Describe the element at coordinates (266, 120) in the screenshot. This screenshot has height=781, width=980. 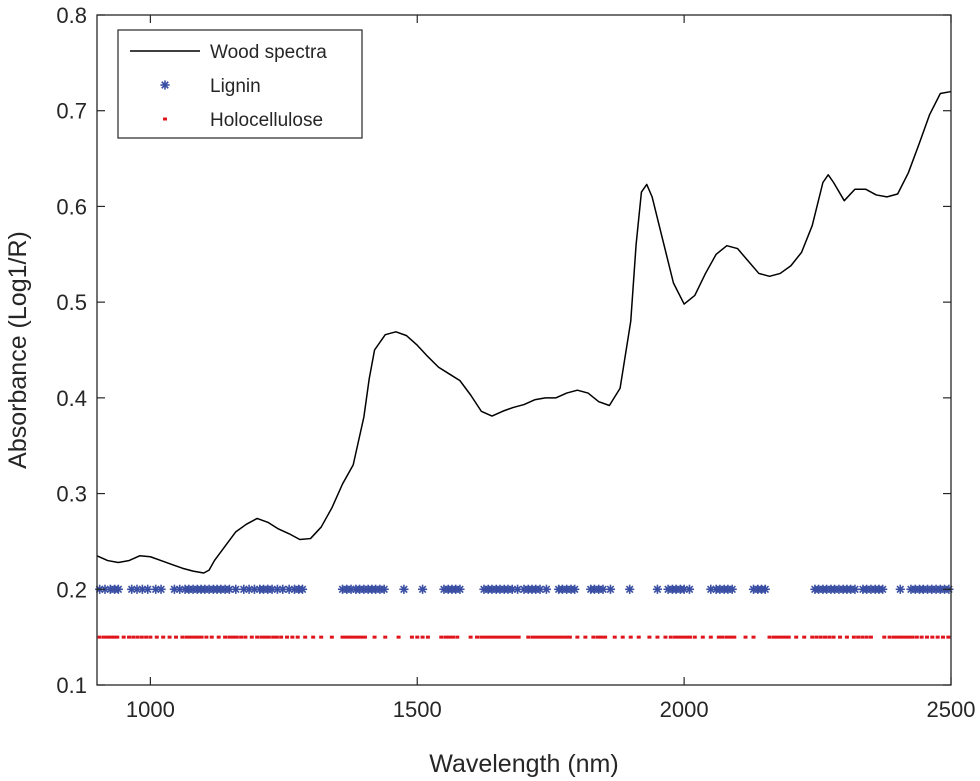
I see `legend-label: Holocellulose` at that location.